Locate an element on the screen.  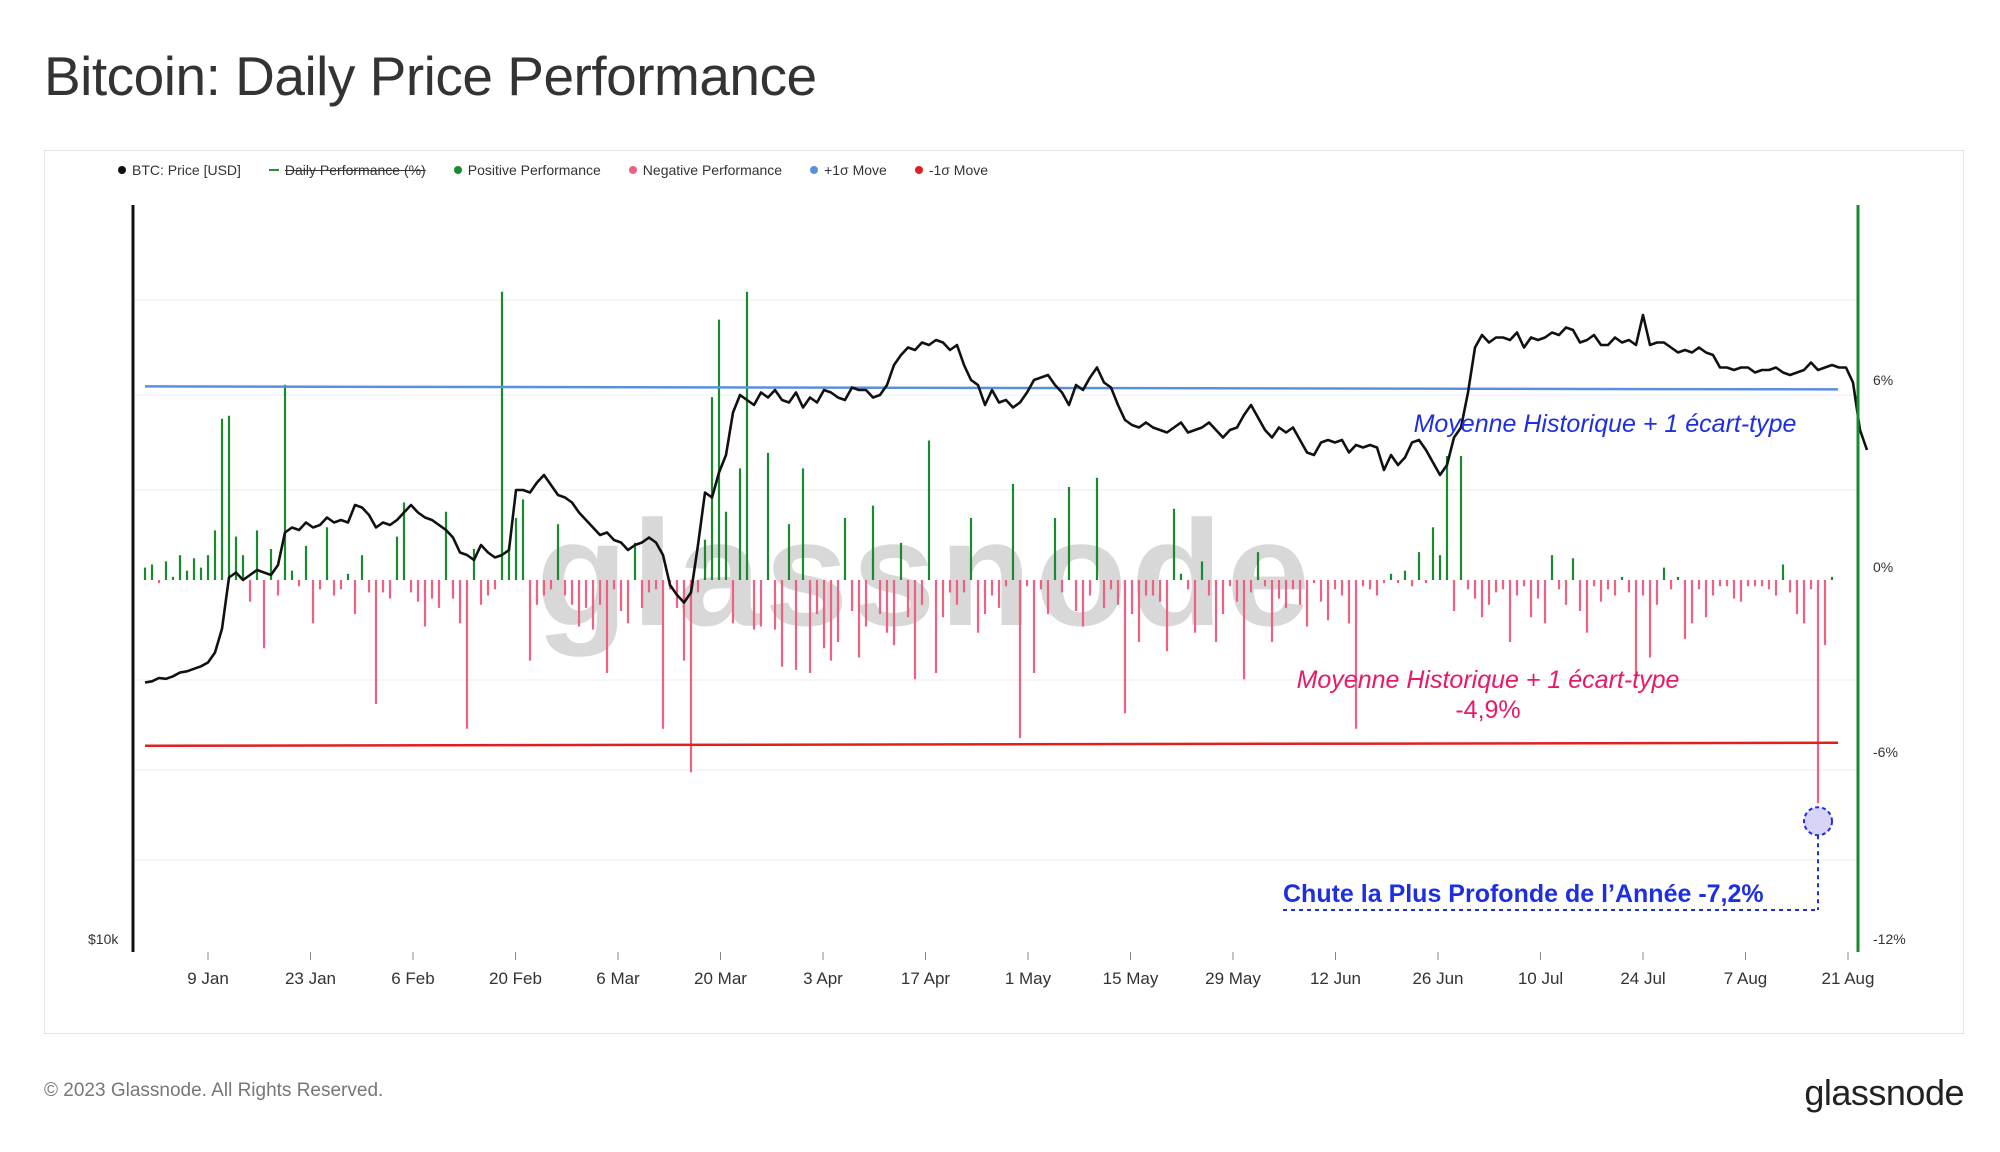
legend-label: BTC: Price [USD] is located at coordinates (186, 170).